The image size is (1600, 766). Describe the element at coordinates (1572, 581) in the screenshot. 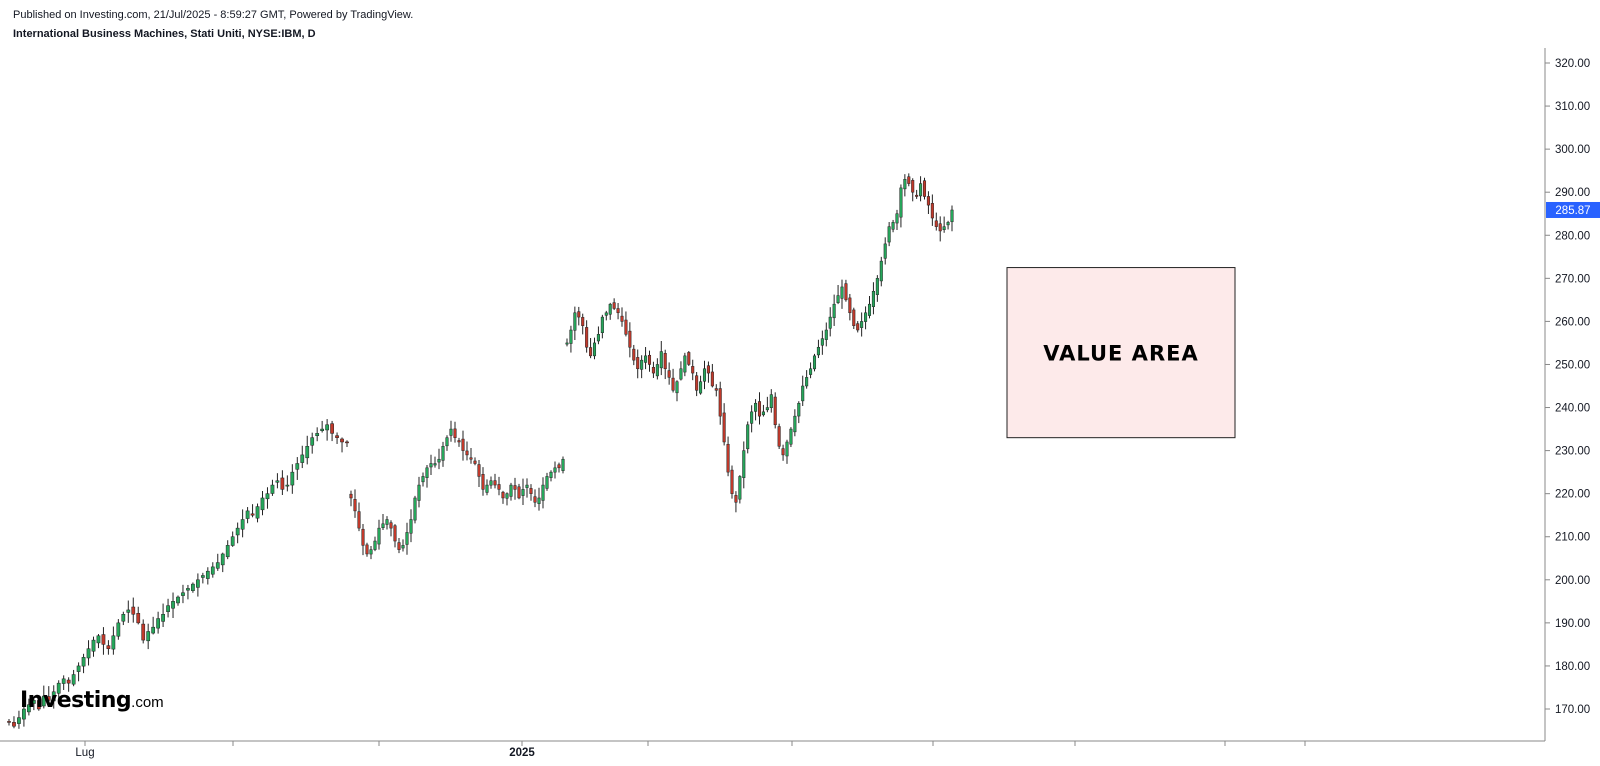

I see `y-tick-label: 200.00` at that location.